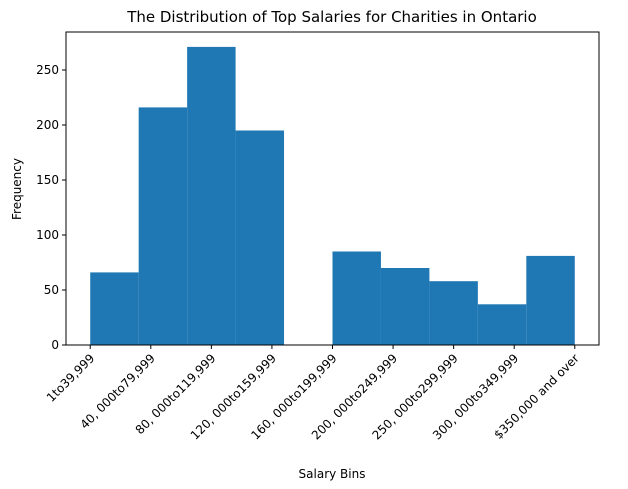 This screenshot has width=628, height=489. I want to click on y-tick-label: 150, so click(47, 180).